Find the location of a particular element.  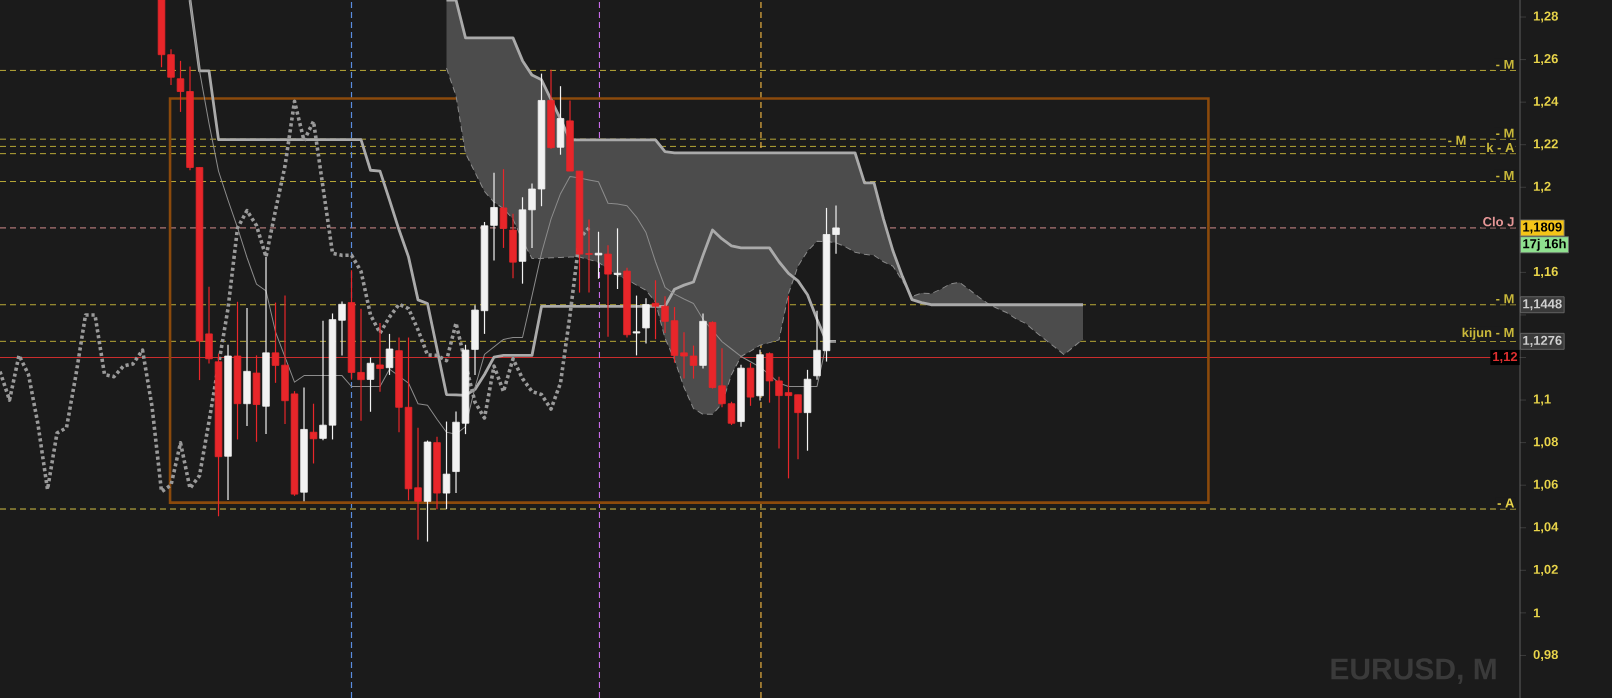

y-tick-label: 1,04 is located at coordinates (1546, 528).